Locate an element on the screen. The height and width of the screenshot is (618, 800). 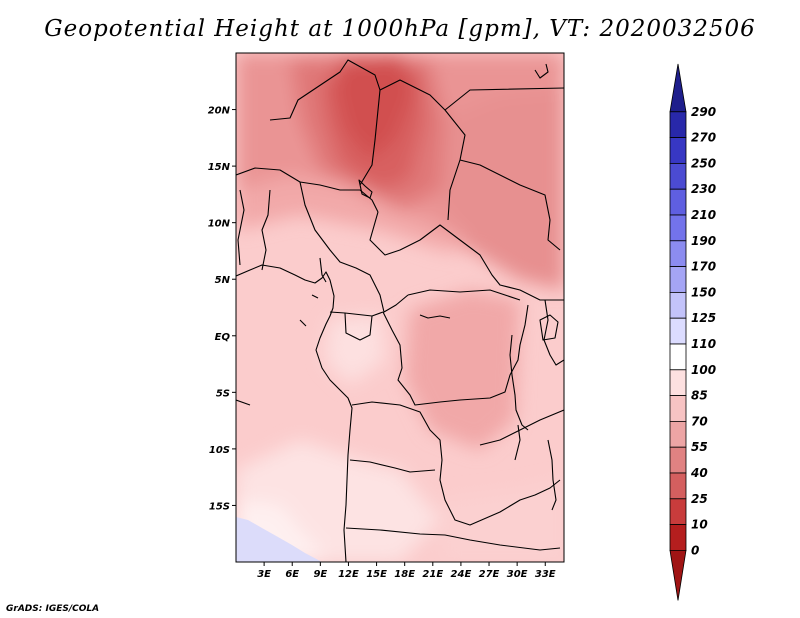
colorbar-top-triangle is located at coordinates (678, 88).